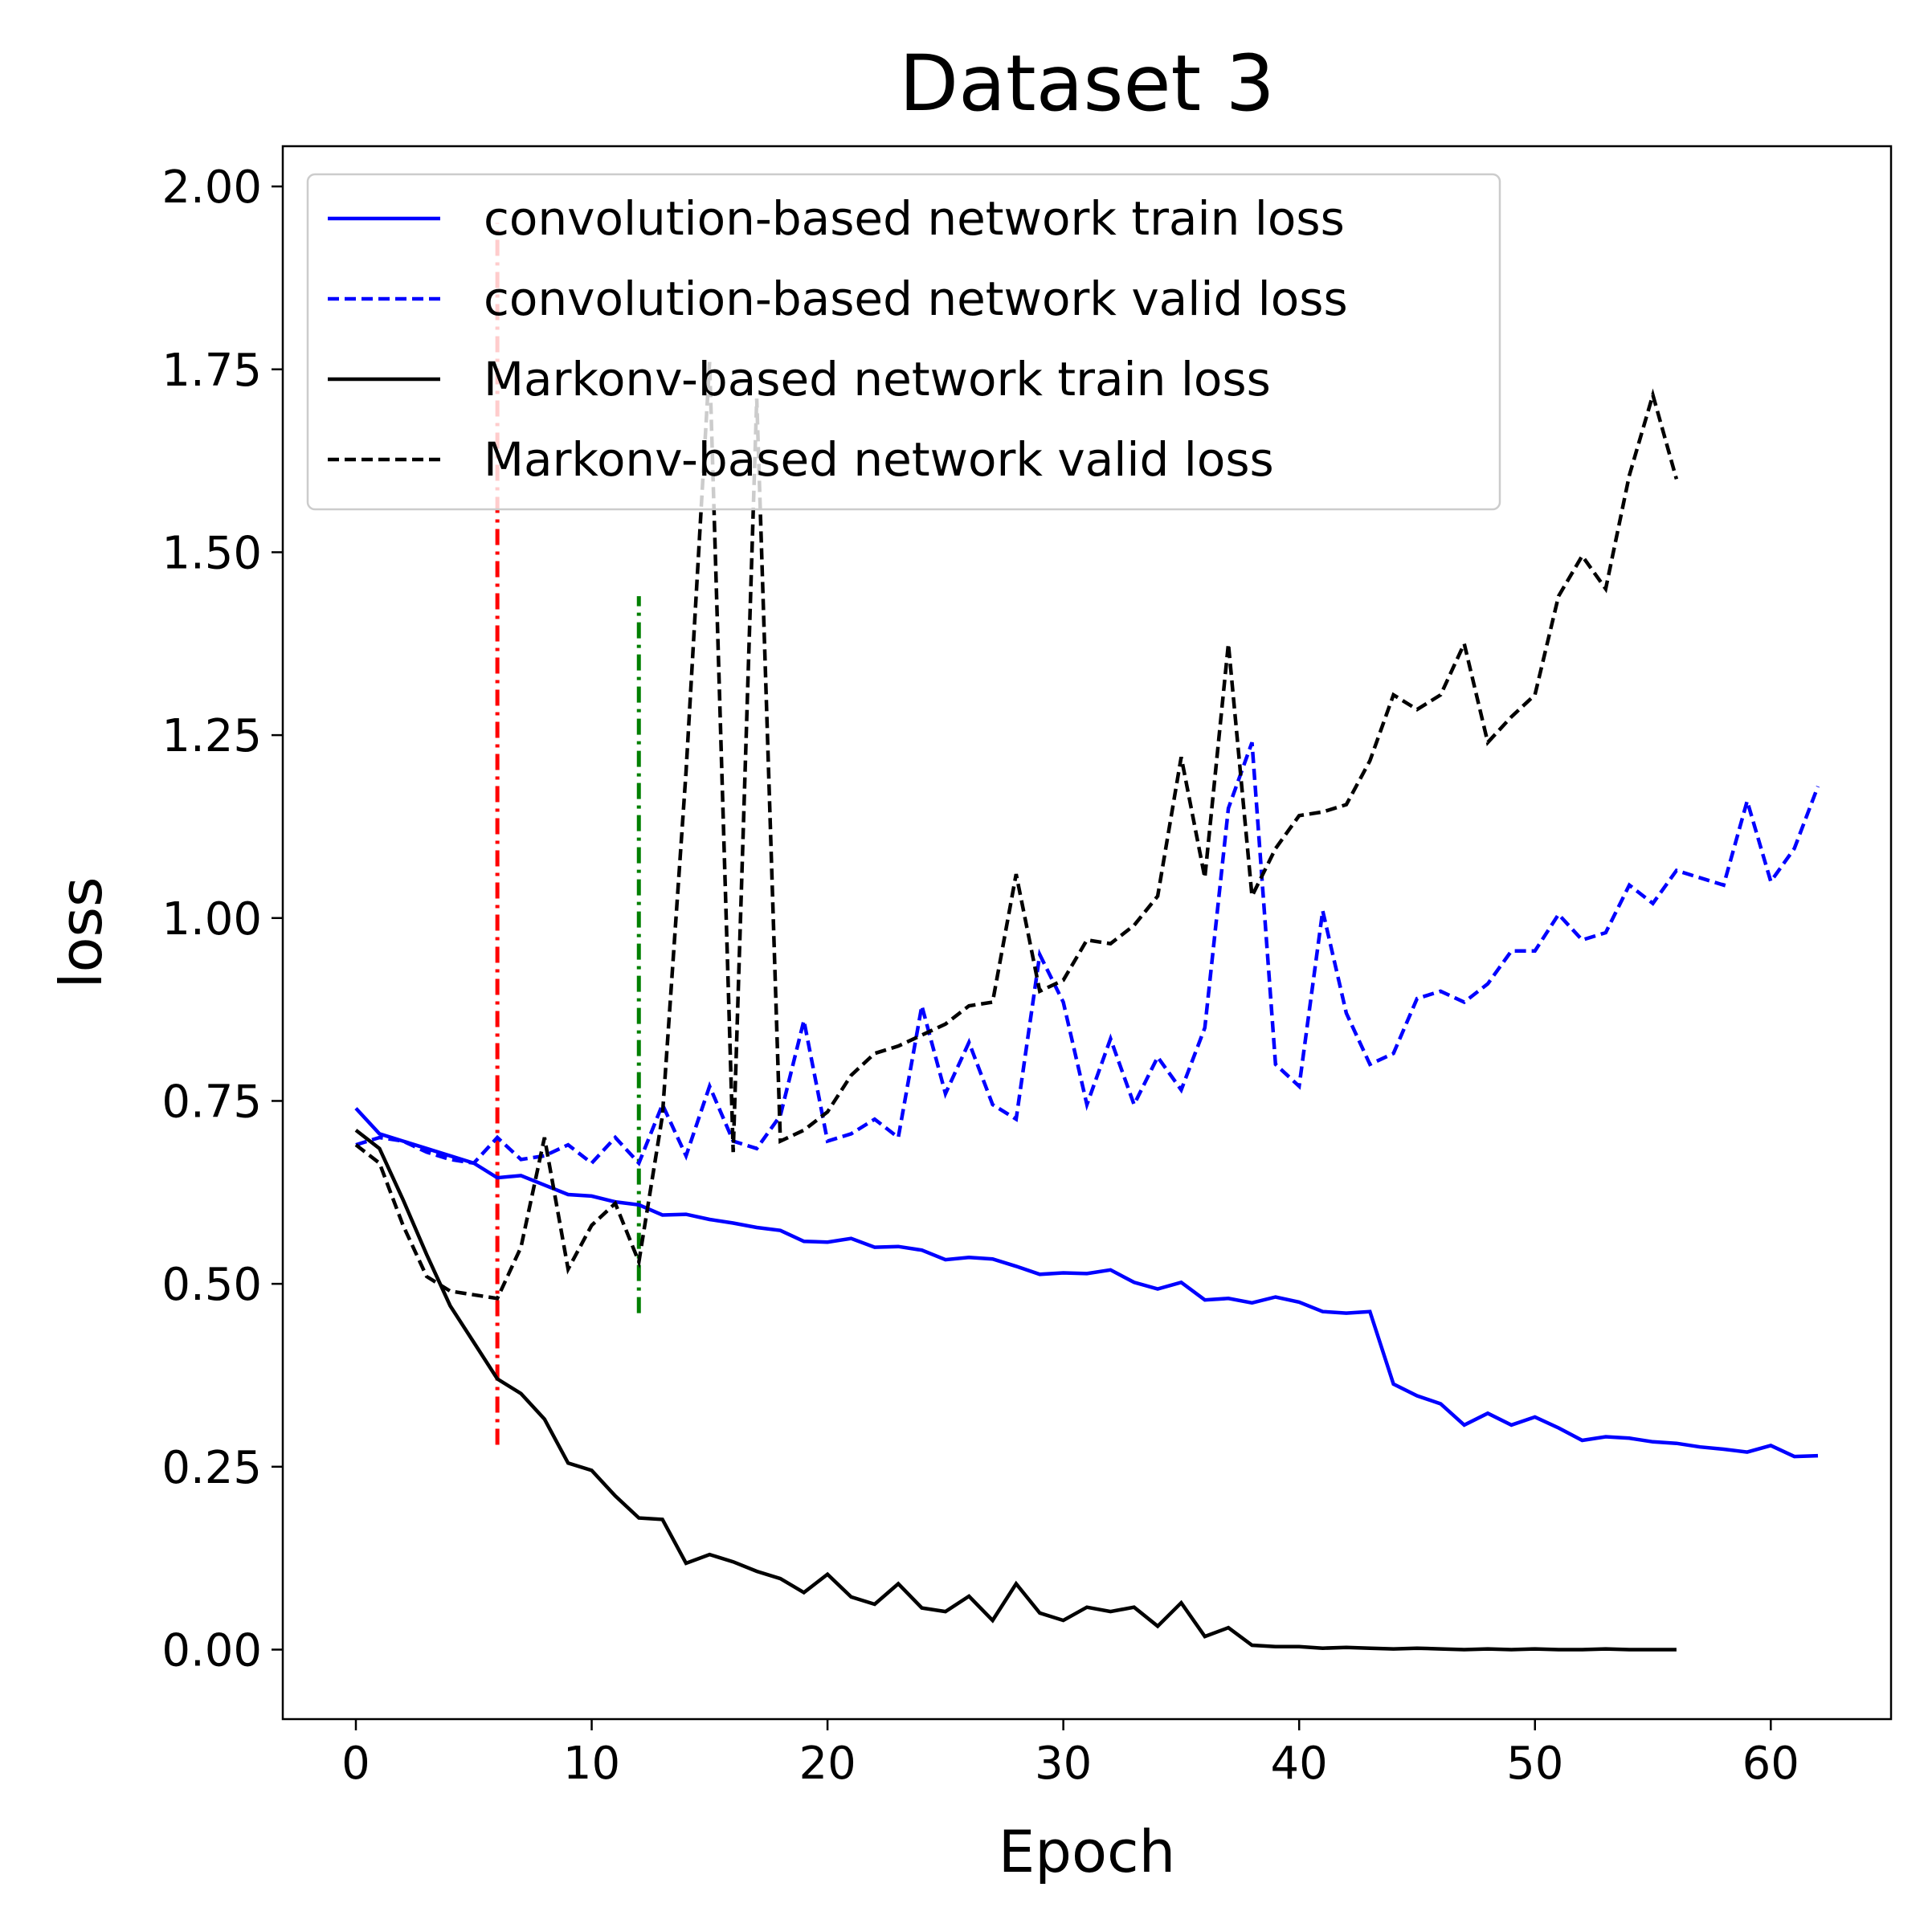 The width and height of the screenshot is (1928, 1932). Describe the element at coordinates (1535, 1764) in the screenshot. I see `x-tick-label: 50` at that location.